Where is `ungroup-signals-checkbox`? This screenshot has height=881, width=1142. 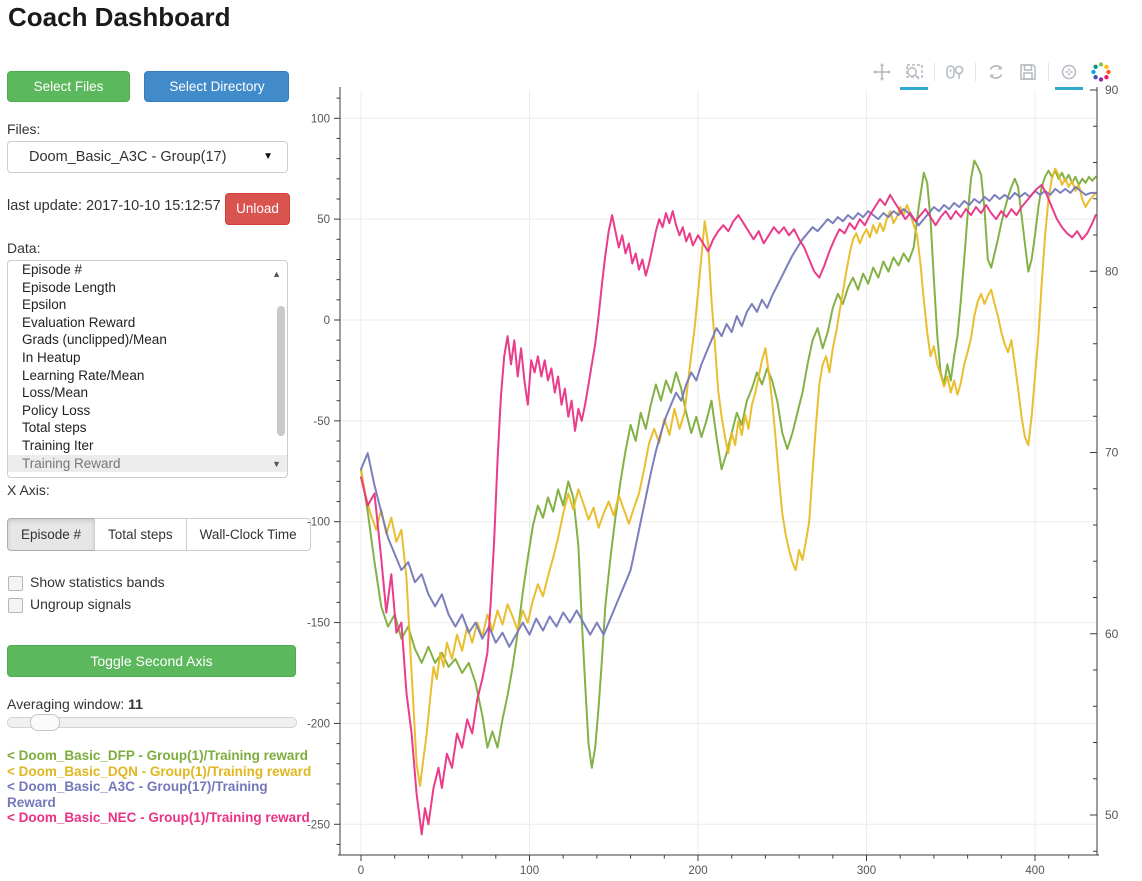
ungroup-signals-checkbox is located at coordinates (15, 605).